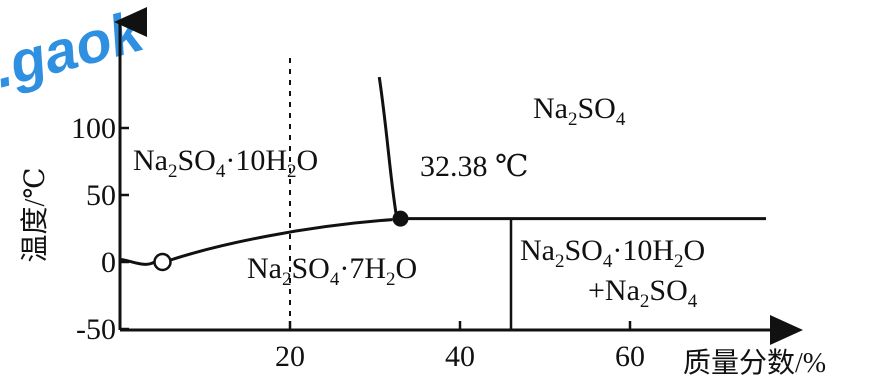 The image size is (876, 379). Describe the element at coordinates (96, 329) in the screenshot. I see `y-tick-label: -50` at that location.